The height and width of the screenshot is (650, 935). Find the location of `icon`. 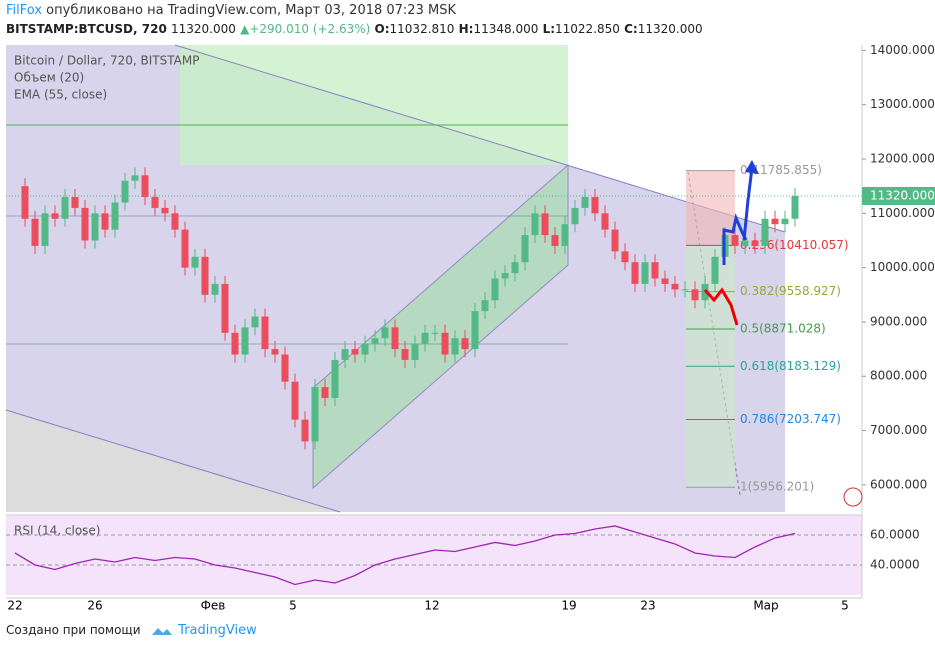

icon is located at coordinates (853, 497).